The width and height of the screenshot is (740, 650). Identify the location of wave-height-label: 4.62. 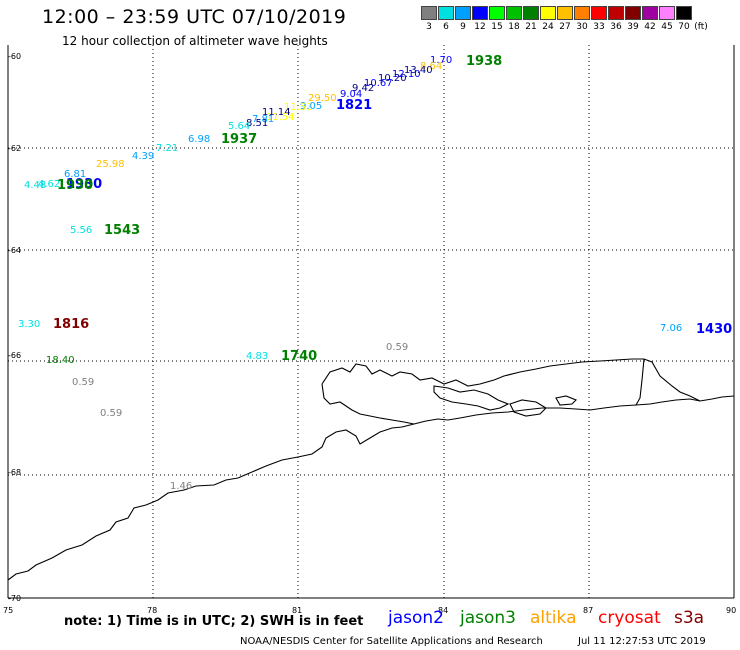
(49, 184).